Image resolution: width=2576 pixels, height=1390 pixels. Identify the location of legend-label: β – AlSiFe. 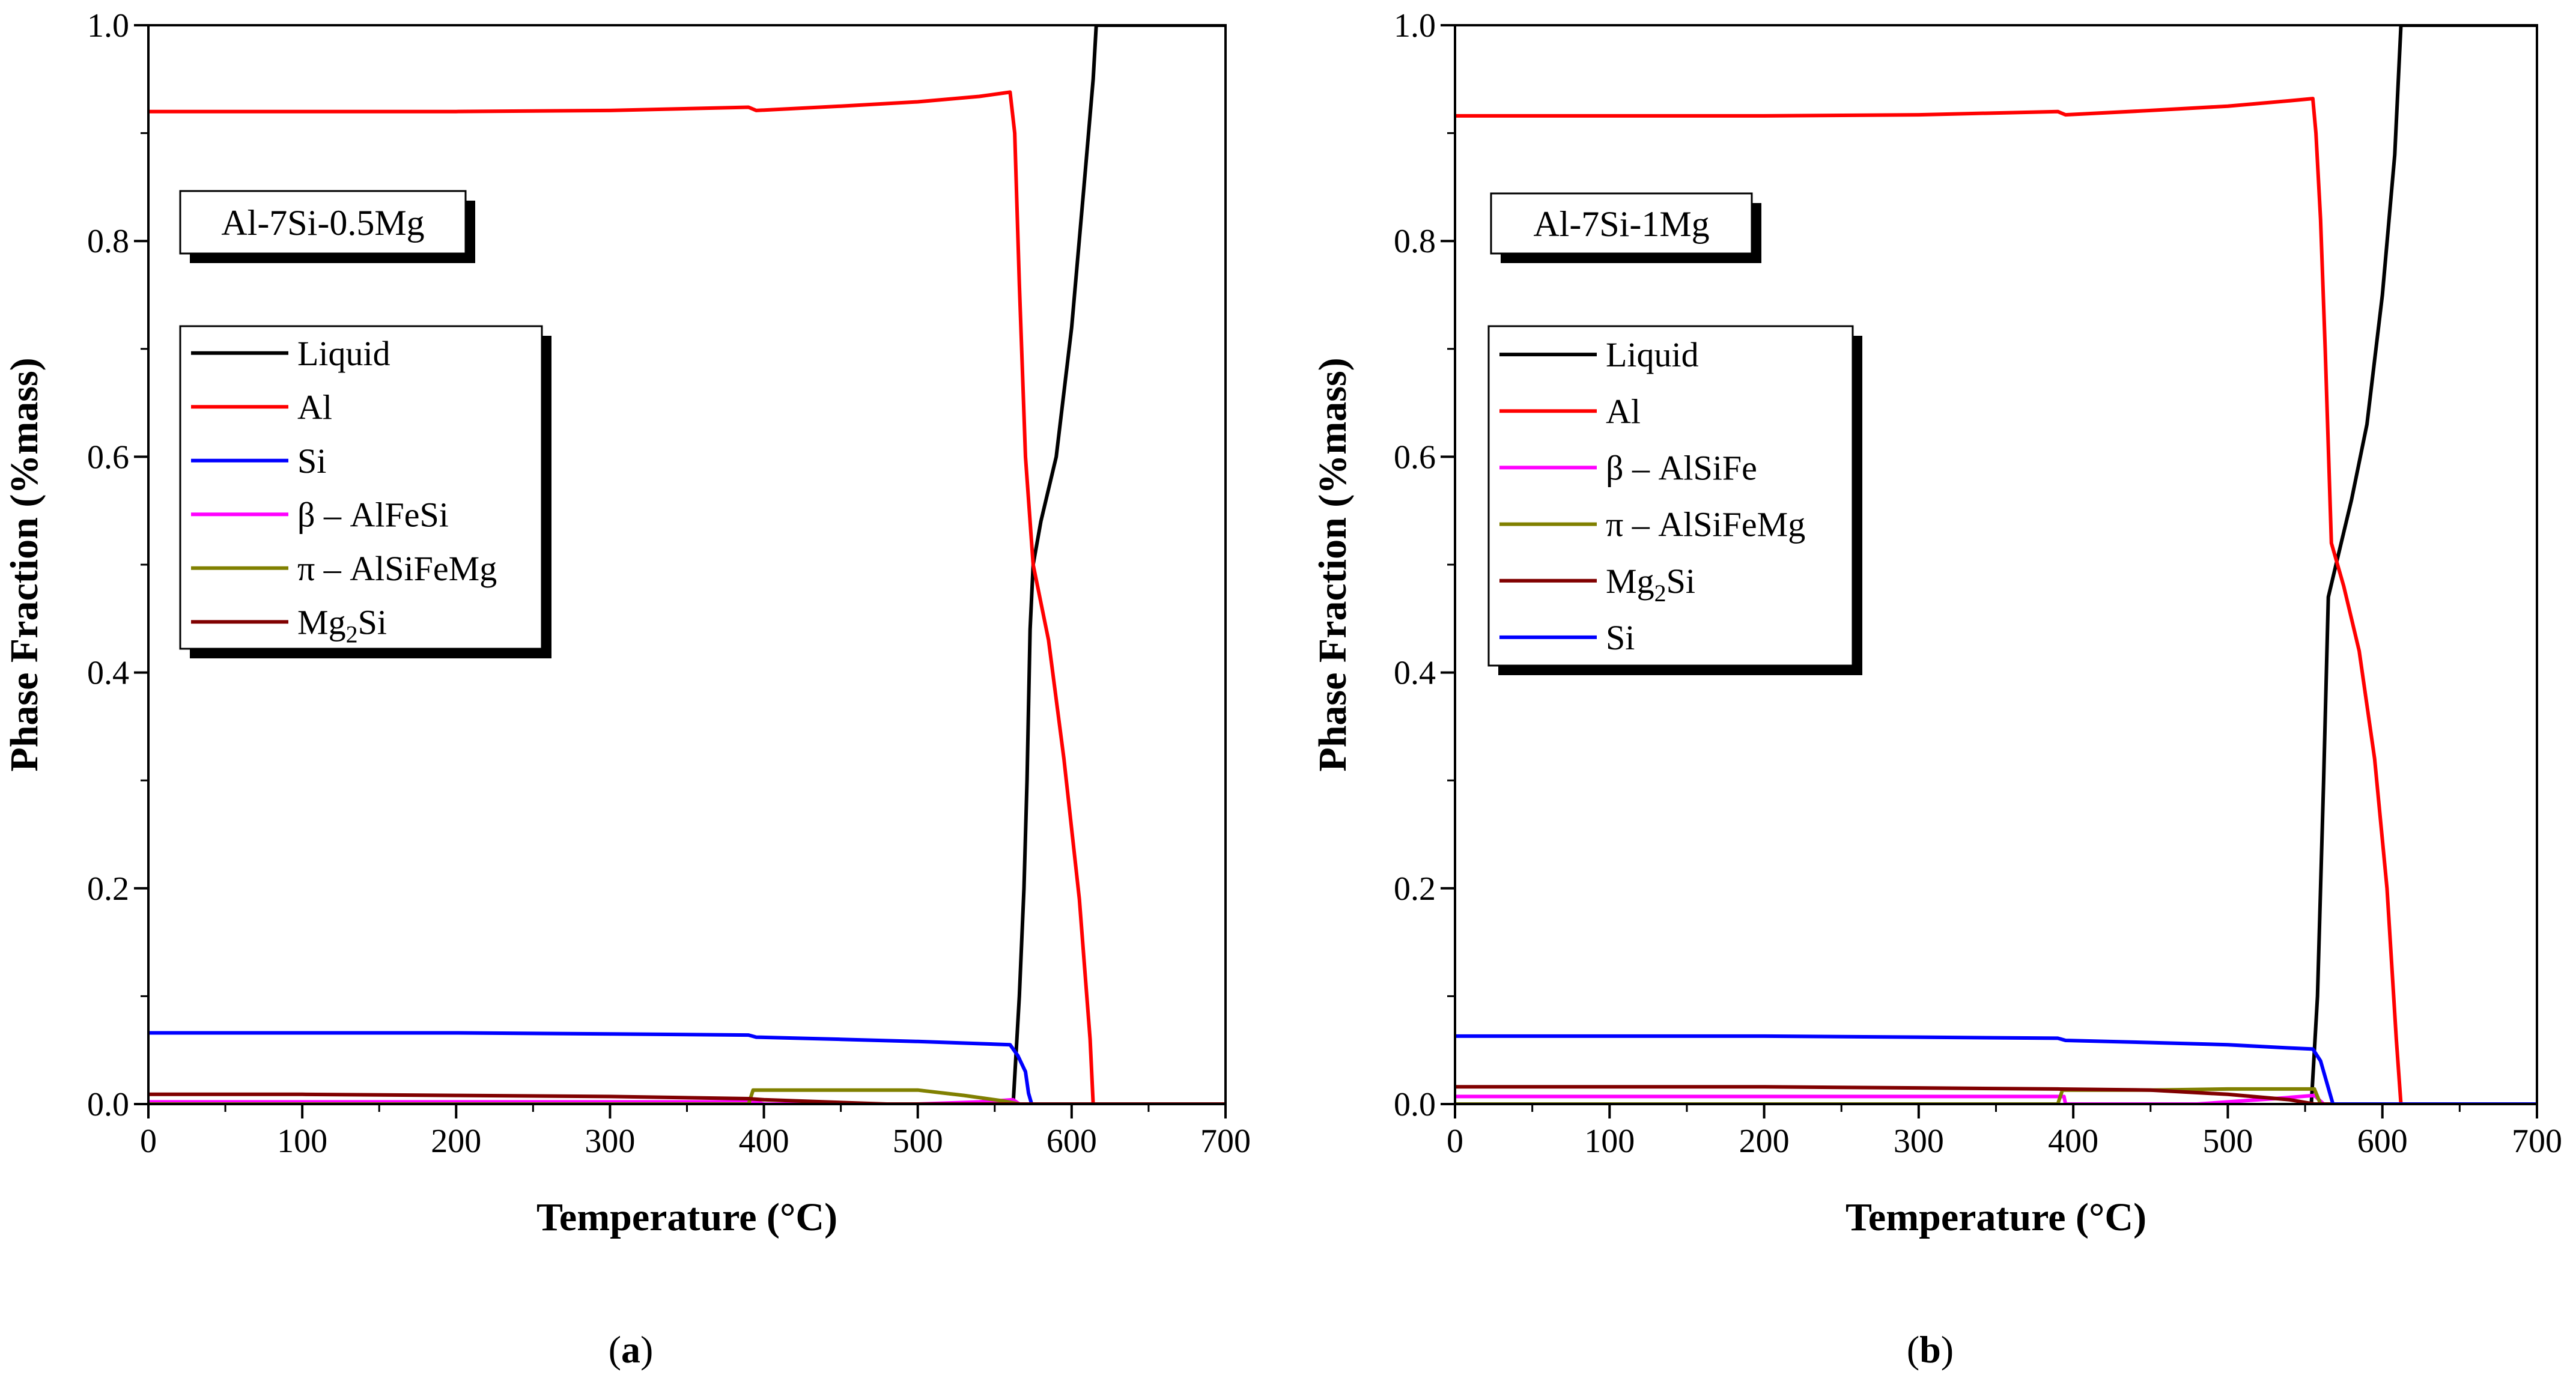
(1681, 467).